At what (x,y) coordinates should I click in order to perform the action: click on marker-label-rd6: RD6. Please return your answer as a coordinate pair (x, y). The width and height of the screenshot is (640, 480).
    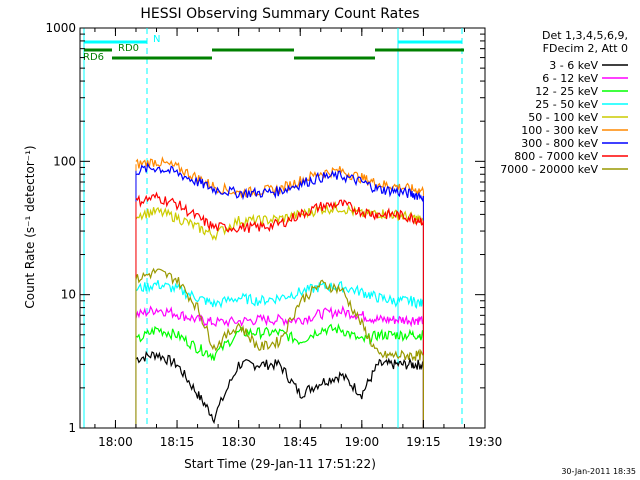
    Looking at the image, I should click on (93, 57).